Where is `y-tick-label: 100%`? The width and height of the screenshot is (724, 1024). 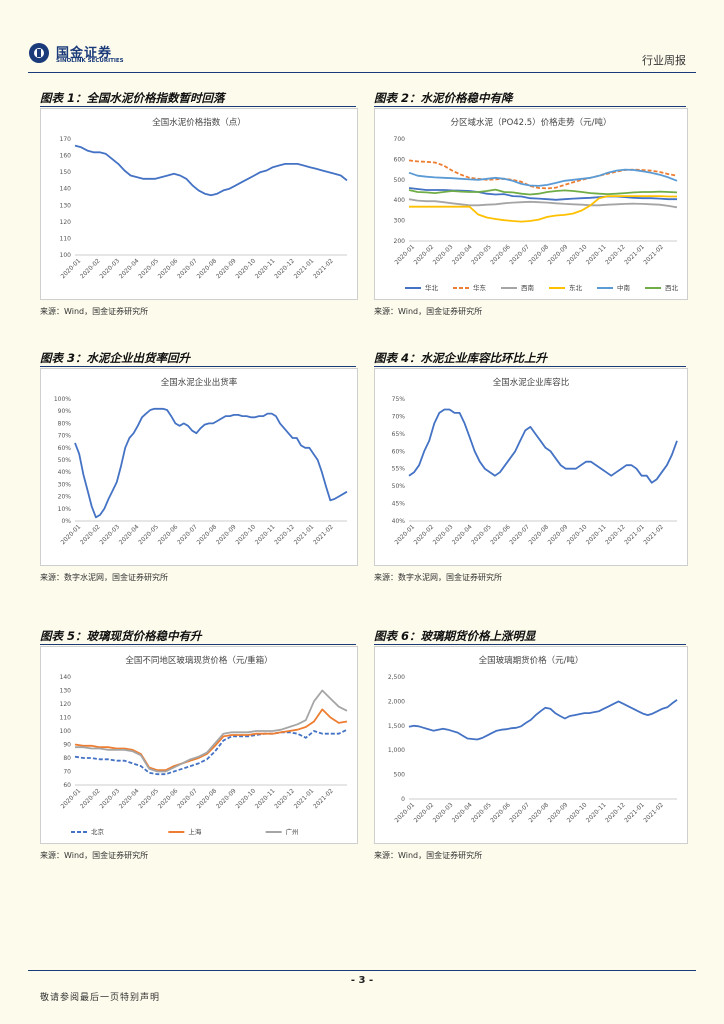
y-tick-label: 100% is located at coordinates (62, 399).